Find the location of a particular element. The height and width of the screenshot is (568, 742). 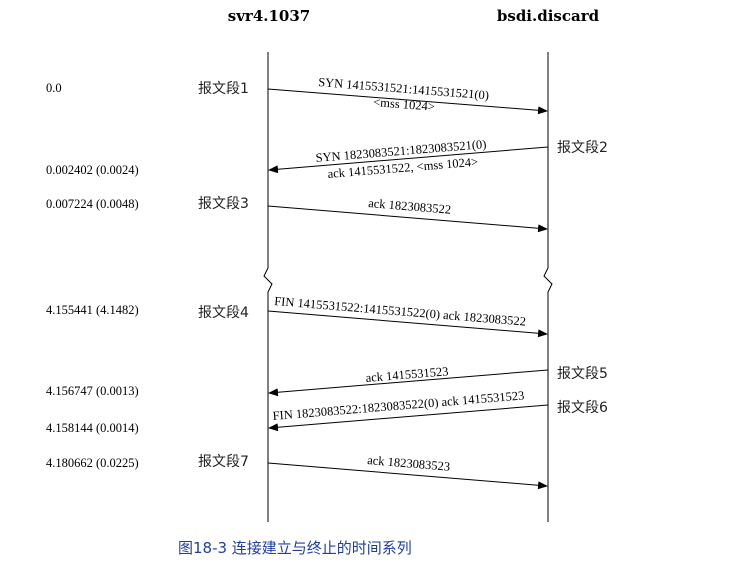

segment-label: 报文段5 is located at coordinates (582, 374).